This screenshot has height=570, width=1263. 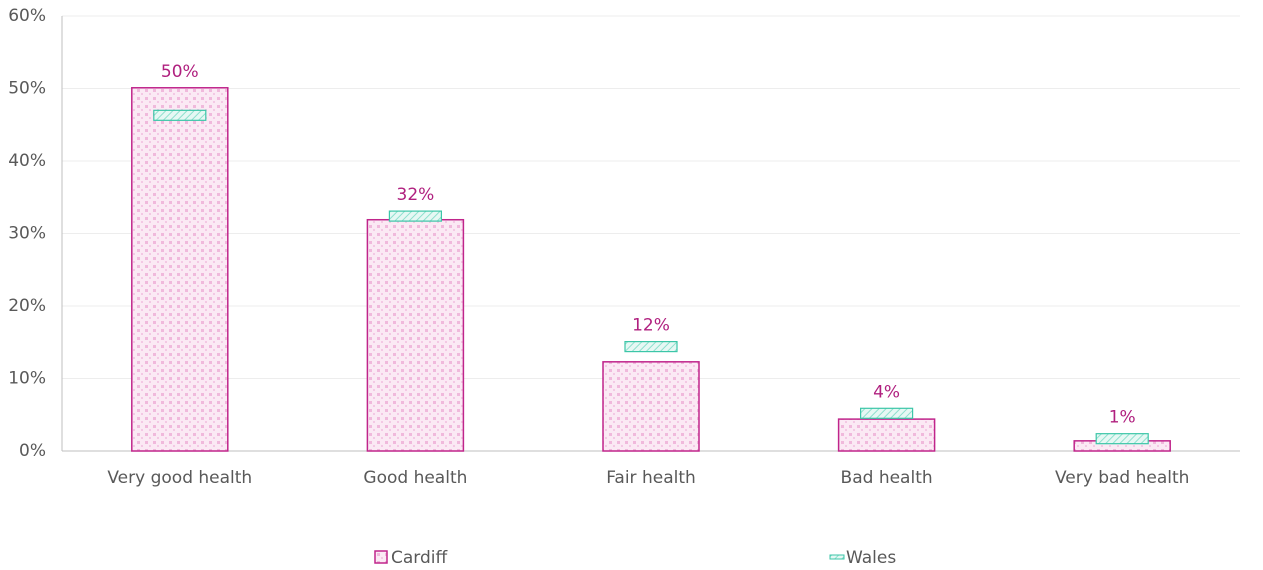 I want to click on y-tick-label: 20%, so click(x=27, y=306).